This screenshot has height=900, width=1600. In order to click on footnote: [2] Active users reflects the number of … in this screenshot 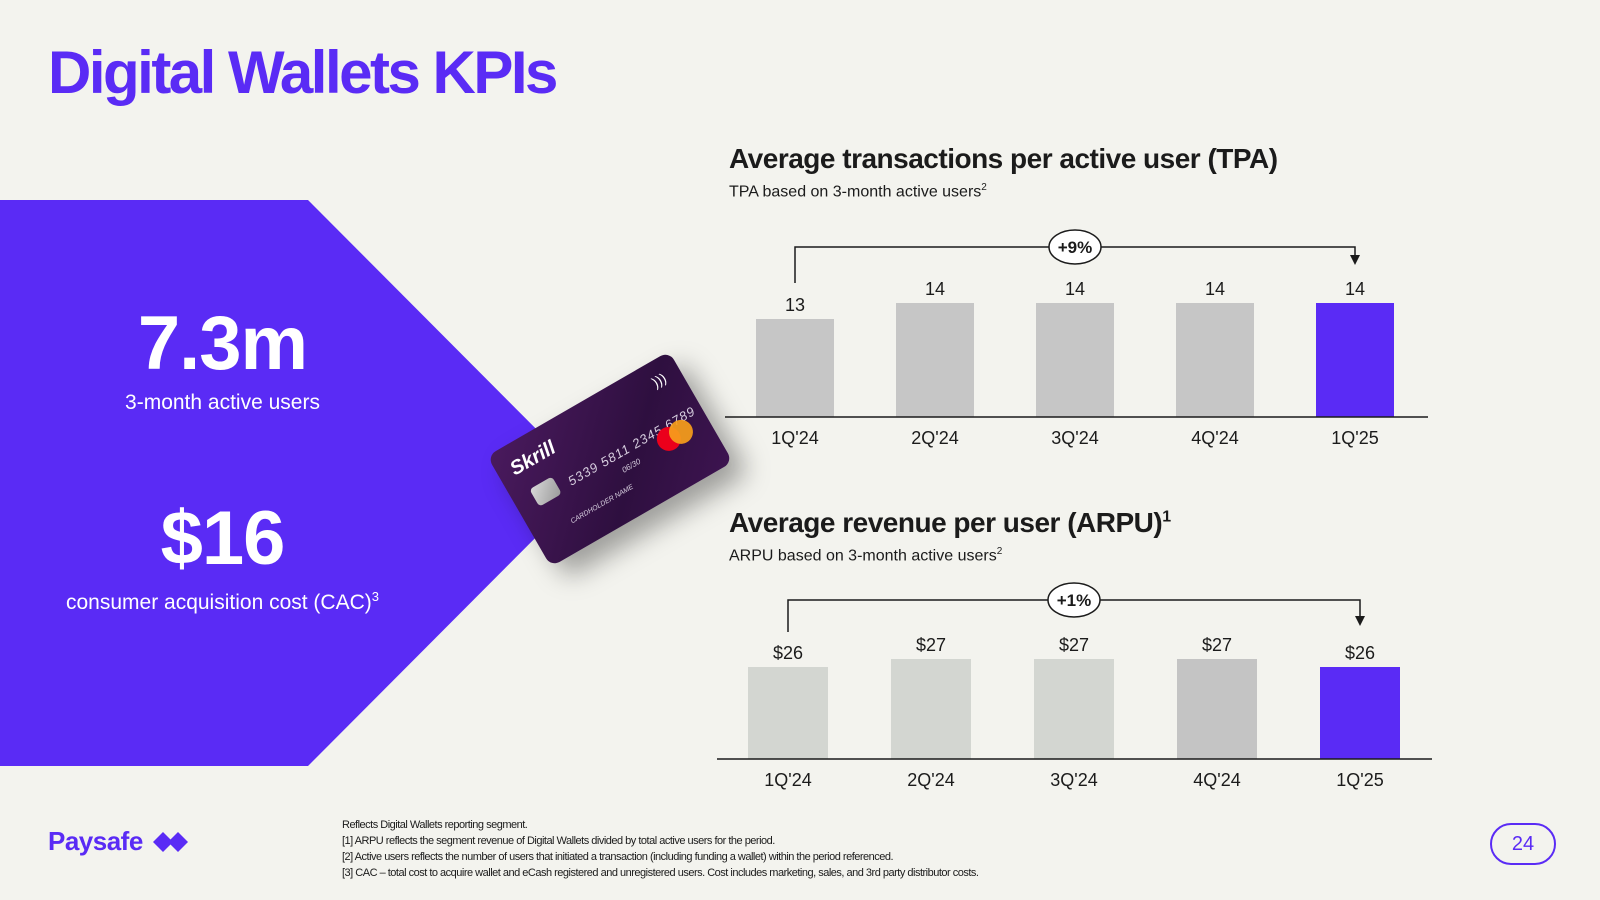, I will do `click(618, 857)`.